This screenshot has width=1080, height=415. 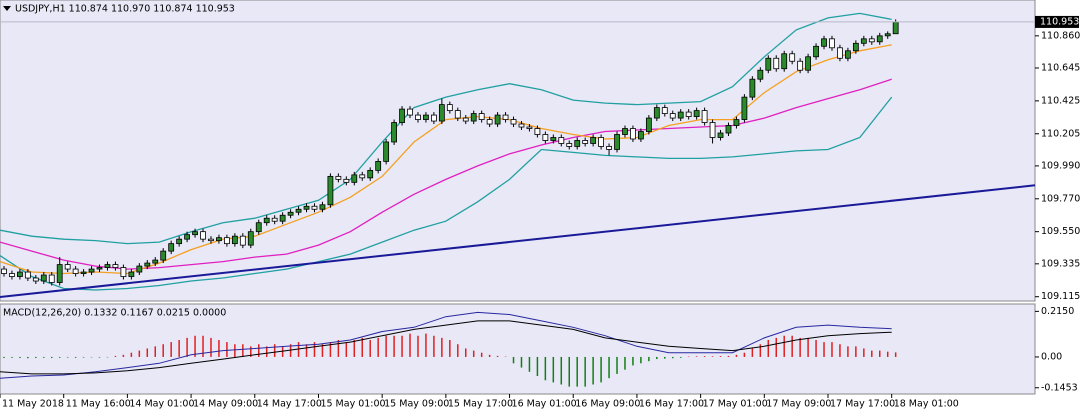 What do you see at coordinates (1060, 296) in the screenshot?
I see `y-tick-label: 109.115` at bounding box center [1060, 296].